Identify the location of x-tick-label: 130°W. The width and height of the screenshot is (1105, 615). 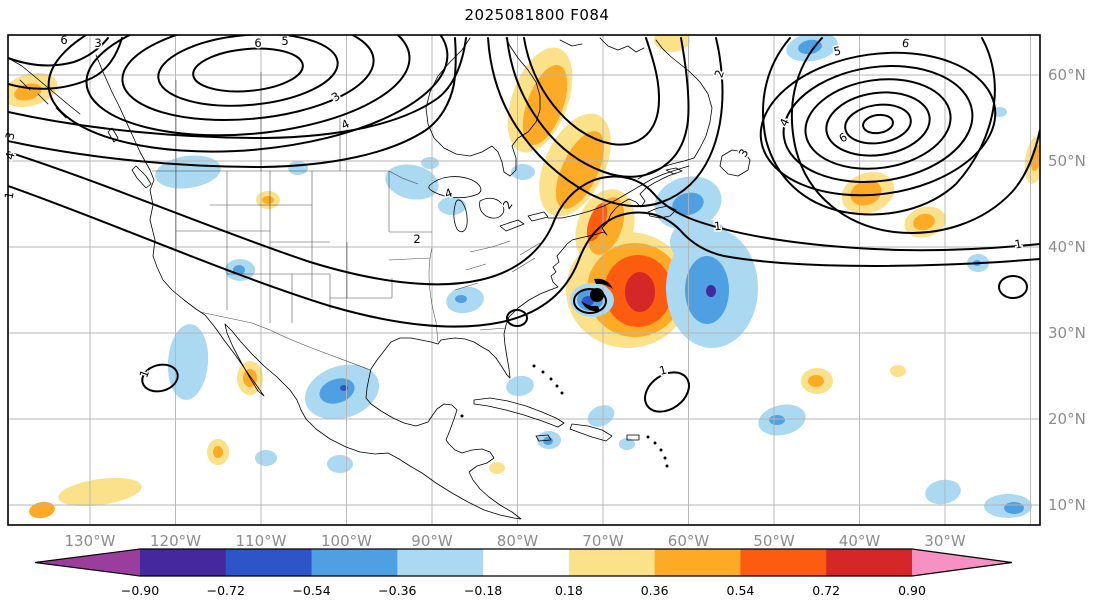
(90, 541).